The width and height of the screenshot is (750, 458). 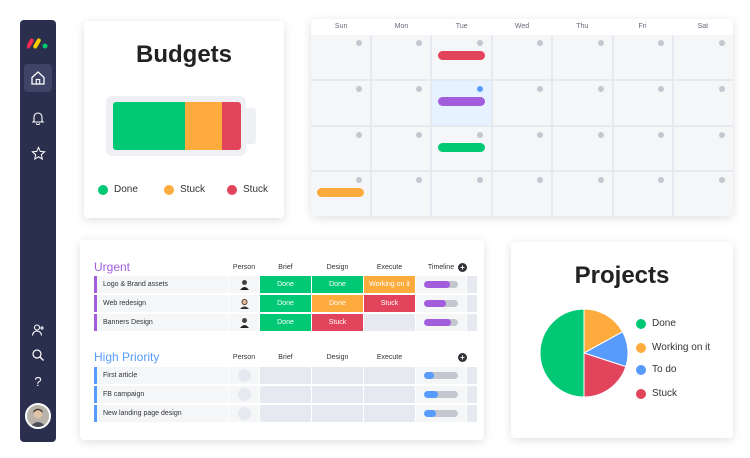 What do you see at coordinates (256, 189) in the screenshot?
I see `legend-label: Stuck` at bounding box center [256, 189].